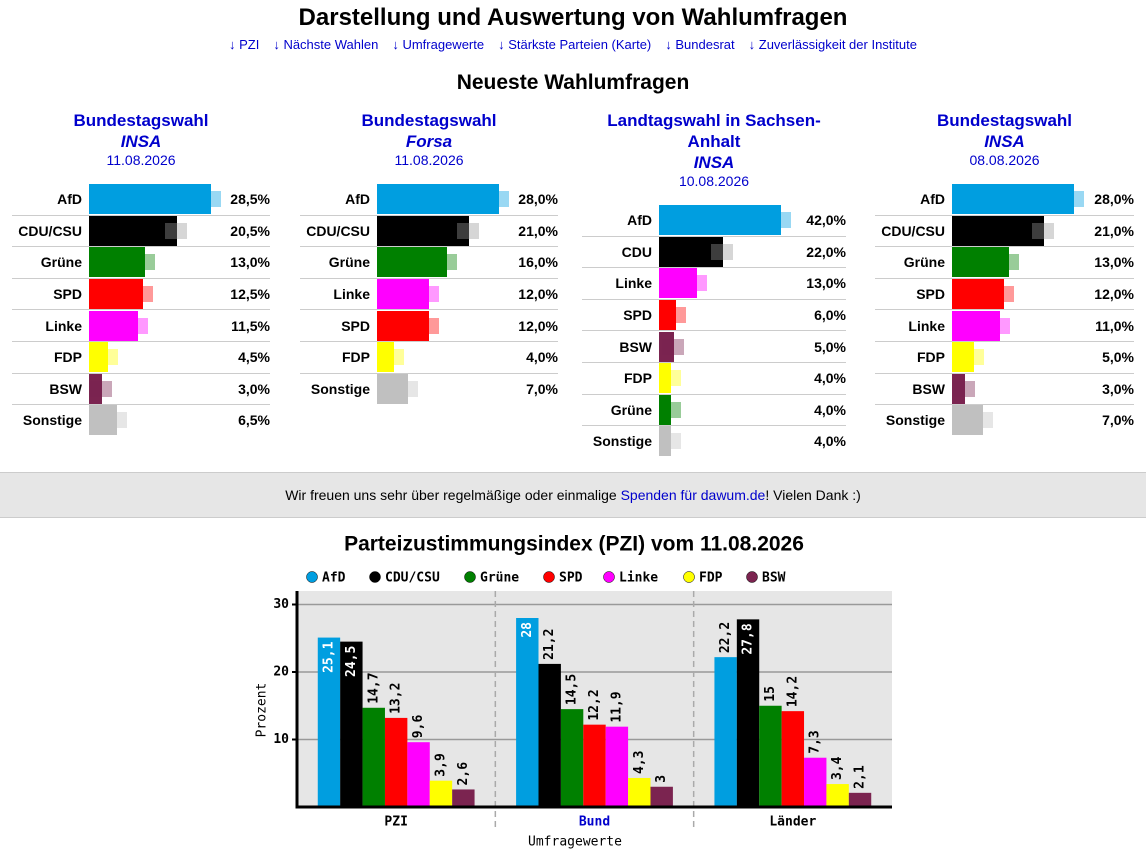  I want to click on party-label: FDP, so click(638, 378).